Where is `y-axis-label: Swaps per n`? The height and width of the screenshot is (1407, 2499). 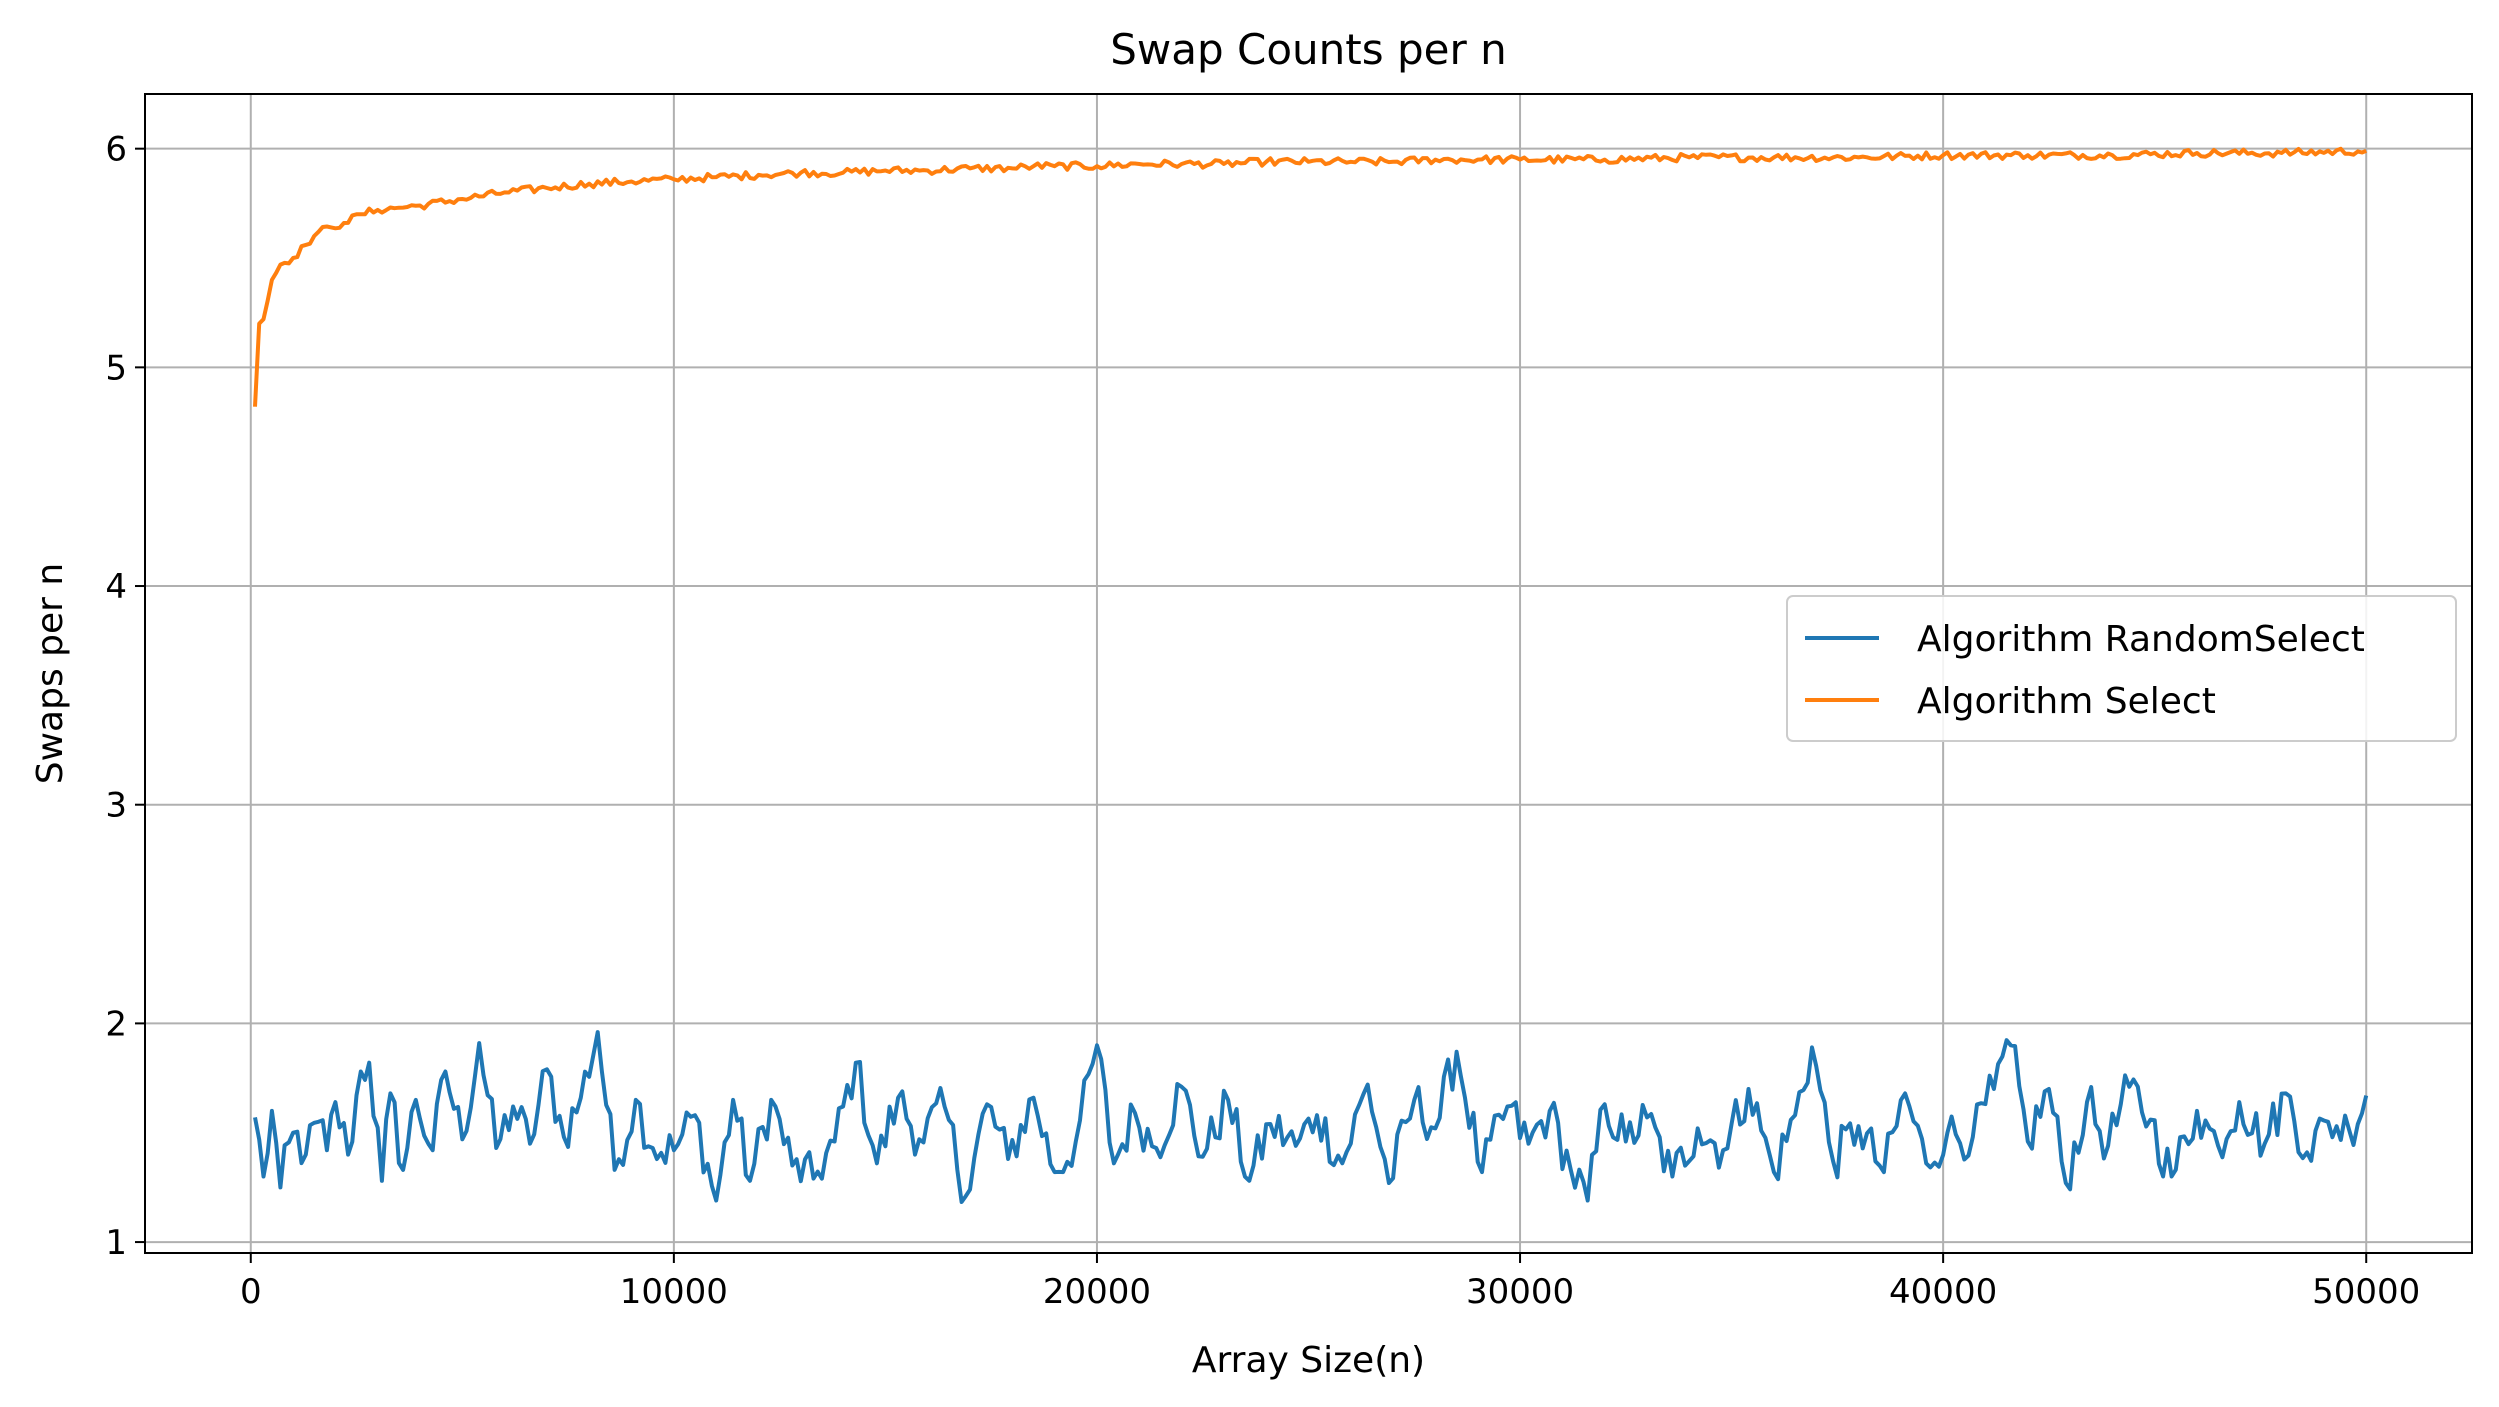
y-axis-label: Swaps per n is located at coordinates (50, 673).